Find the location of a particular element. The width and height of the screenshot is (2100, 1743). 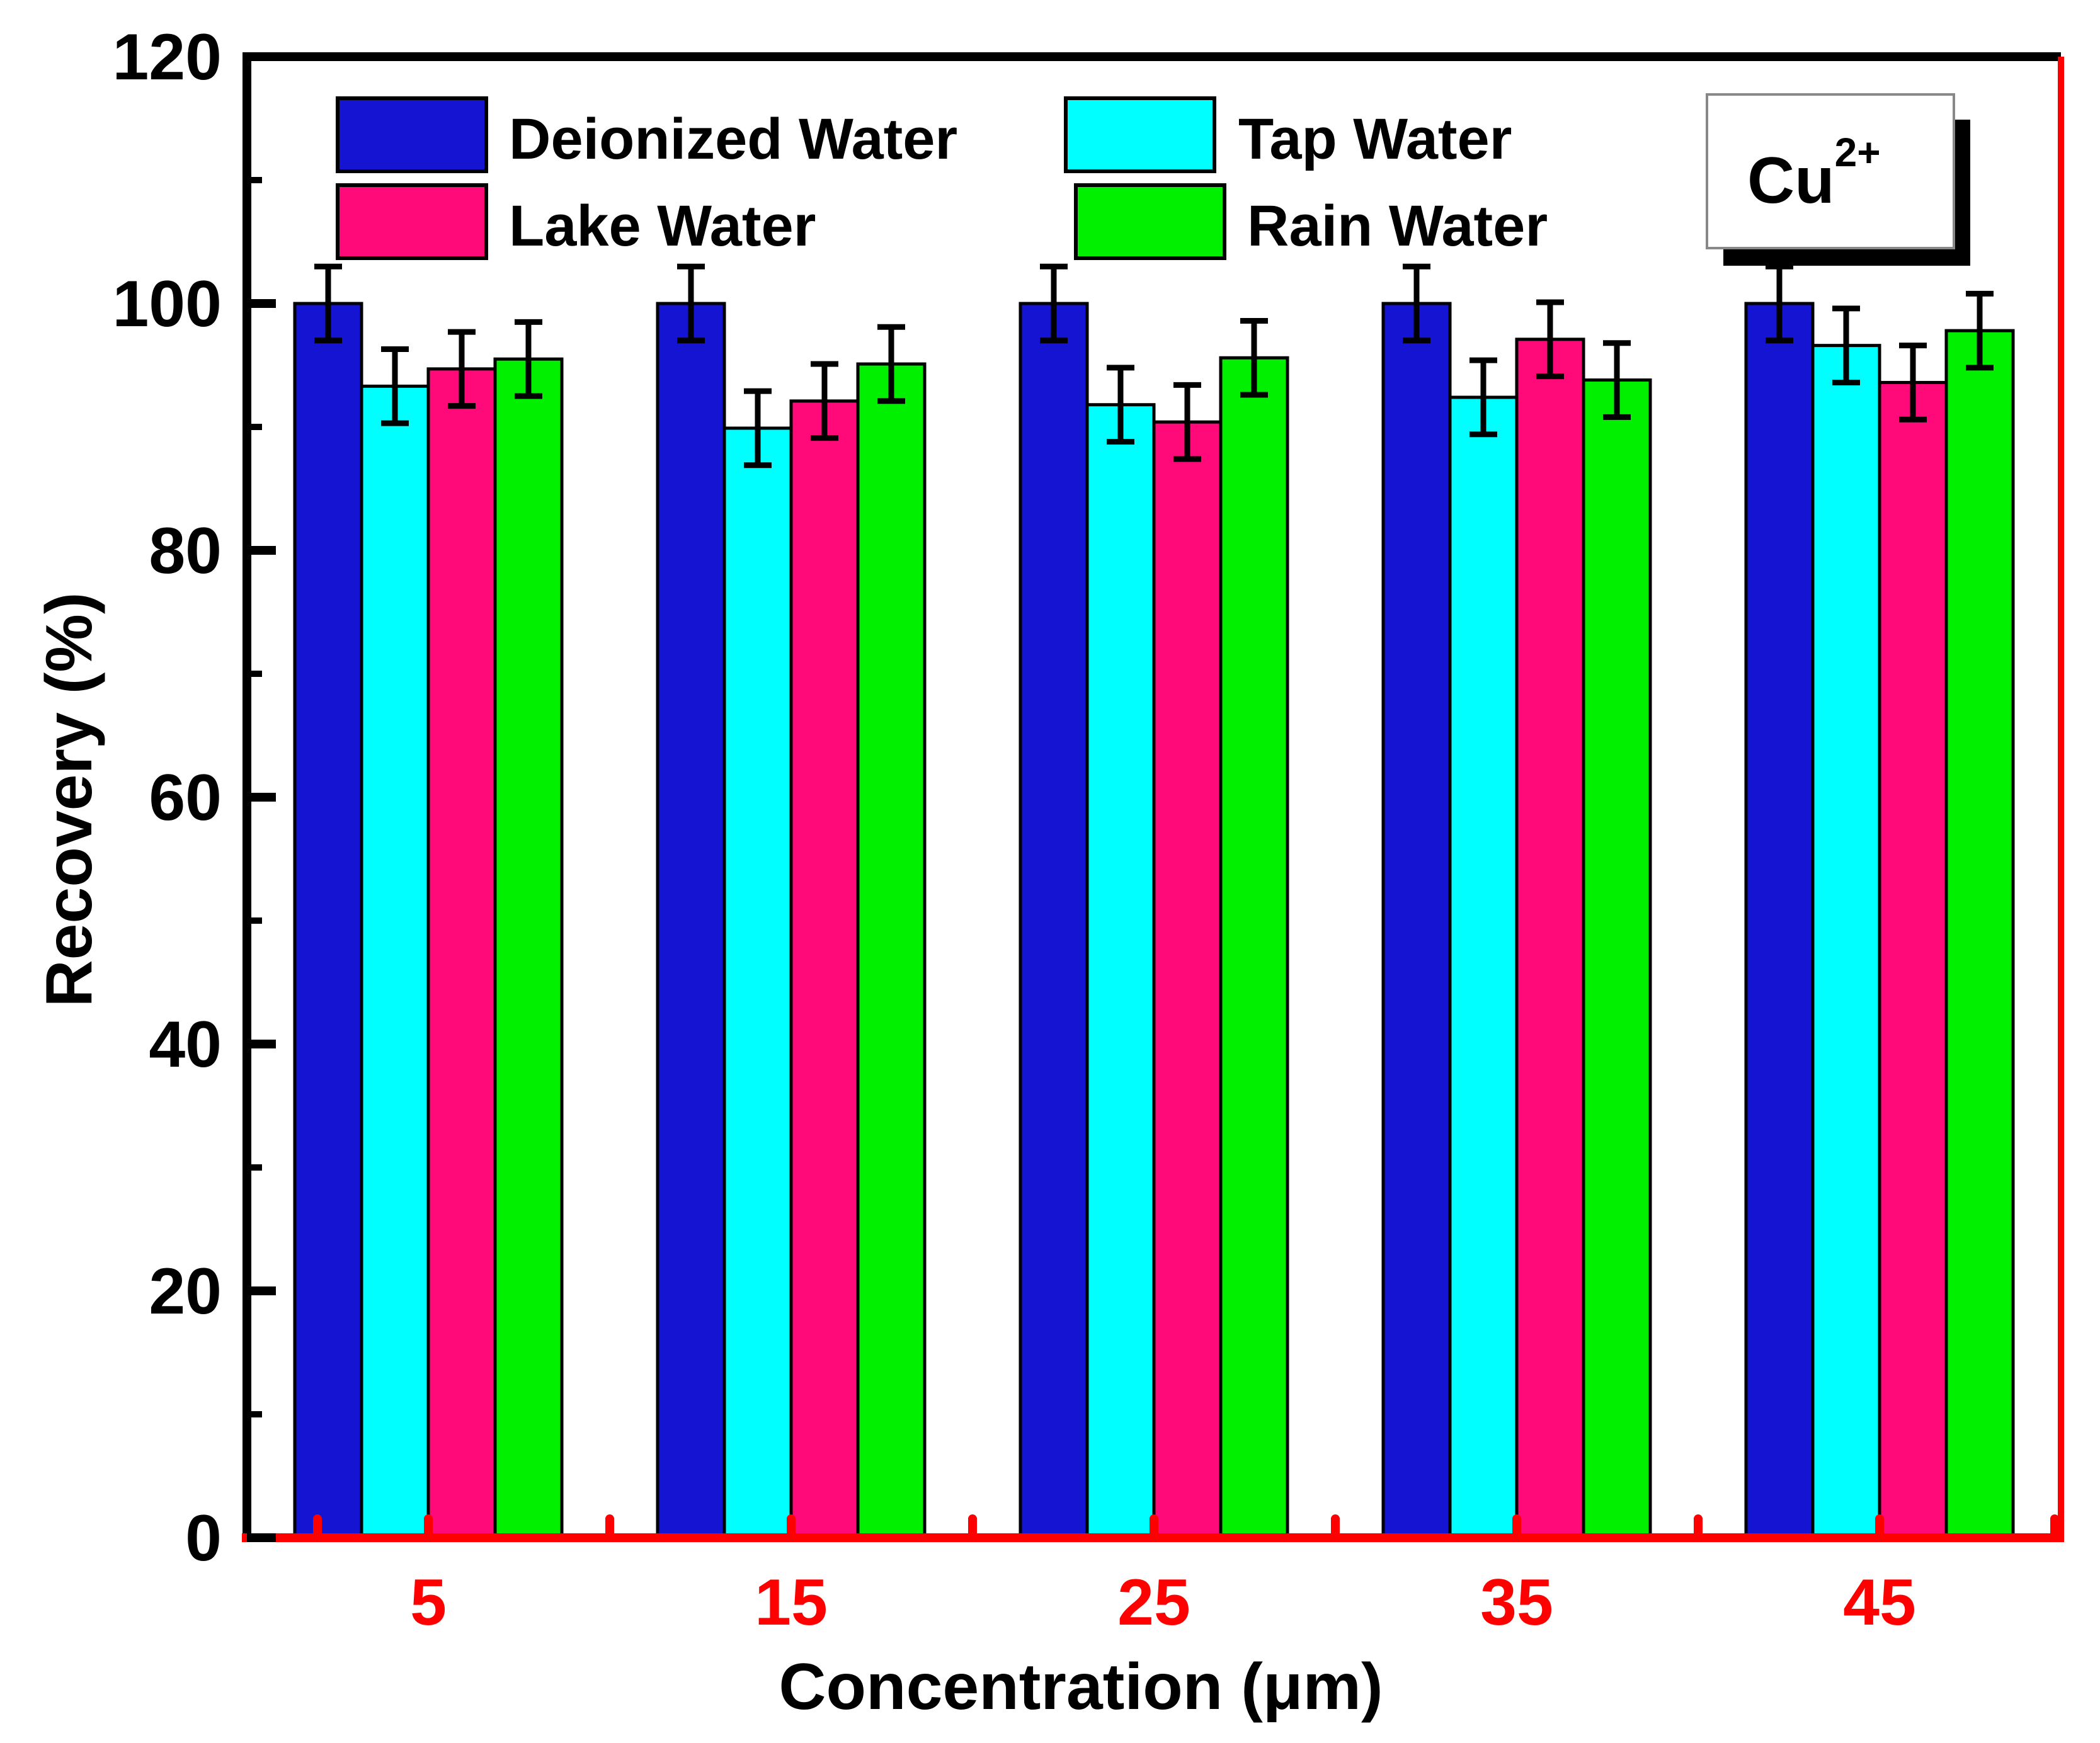

ion-annotation-box is located at coordinates (1831, 171).